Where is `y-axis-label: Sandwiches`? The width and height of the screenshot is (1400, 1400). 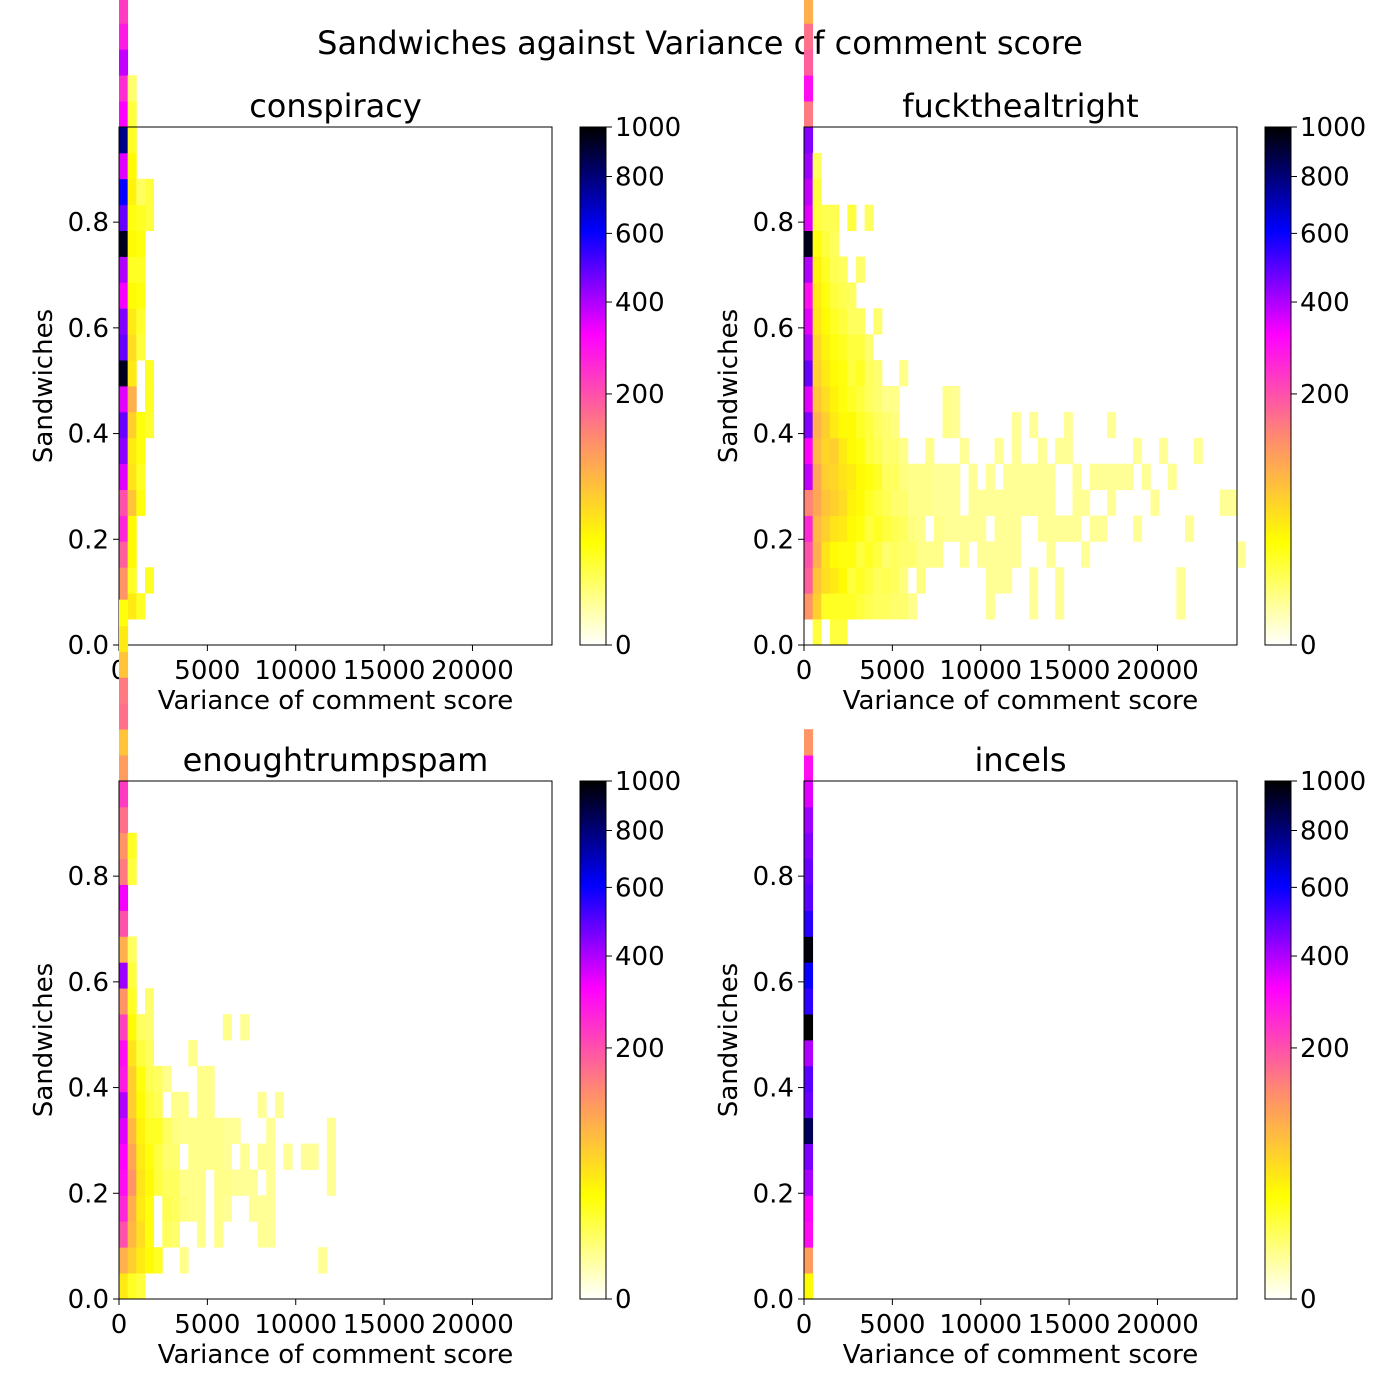 y-axis-label: Sandwiches is located at coordinates (729, 386).